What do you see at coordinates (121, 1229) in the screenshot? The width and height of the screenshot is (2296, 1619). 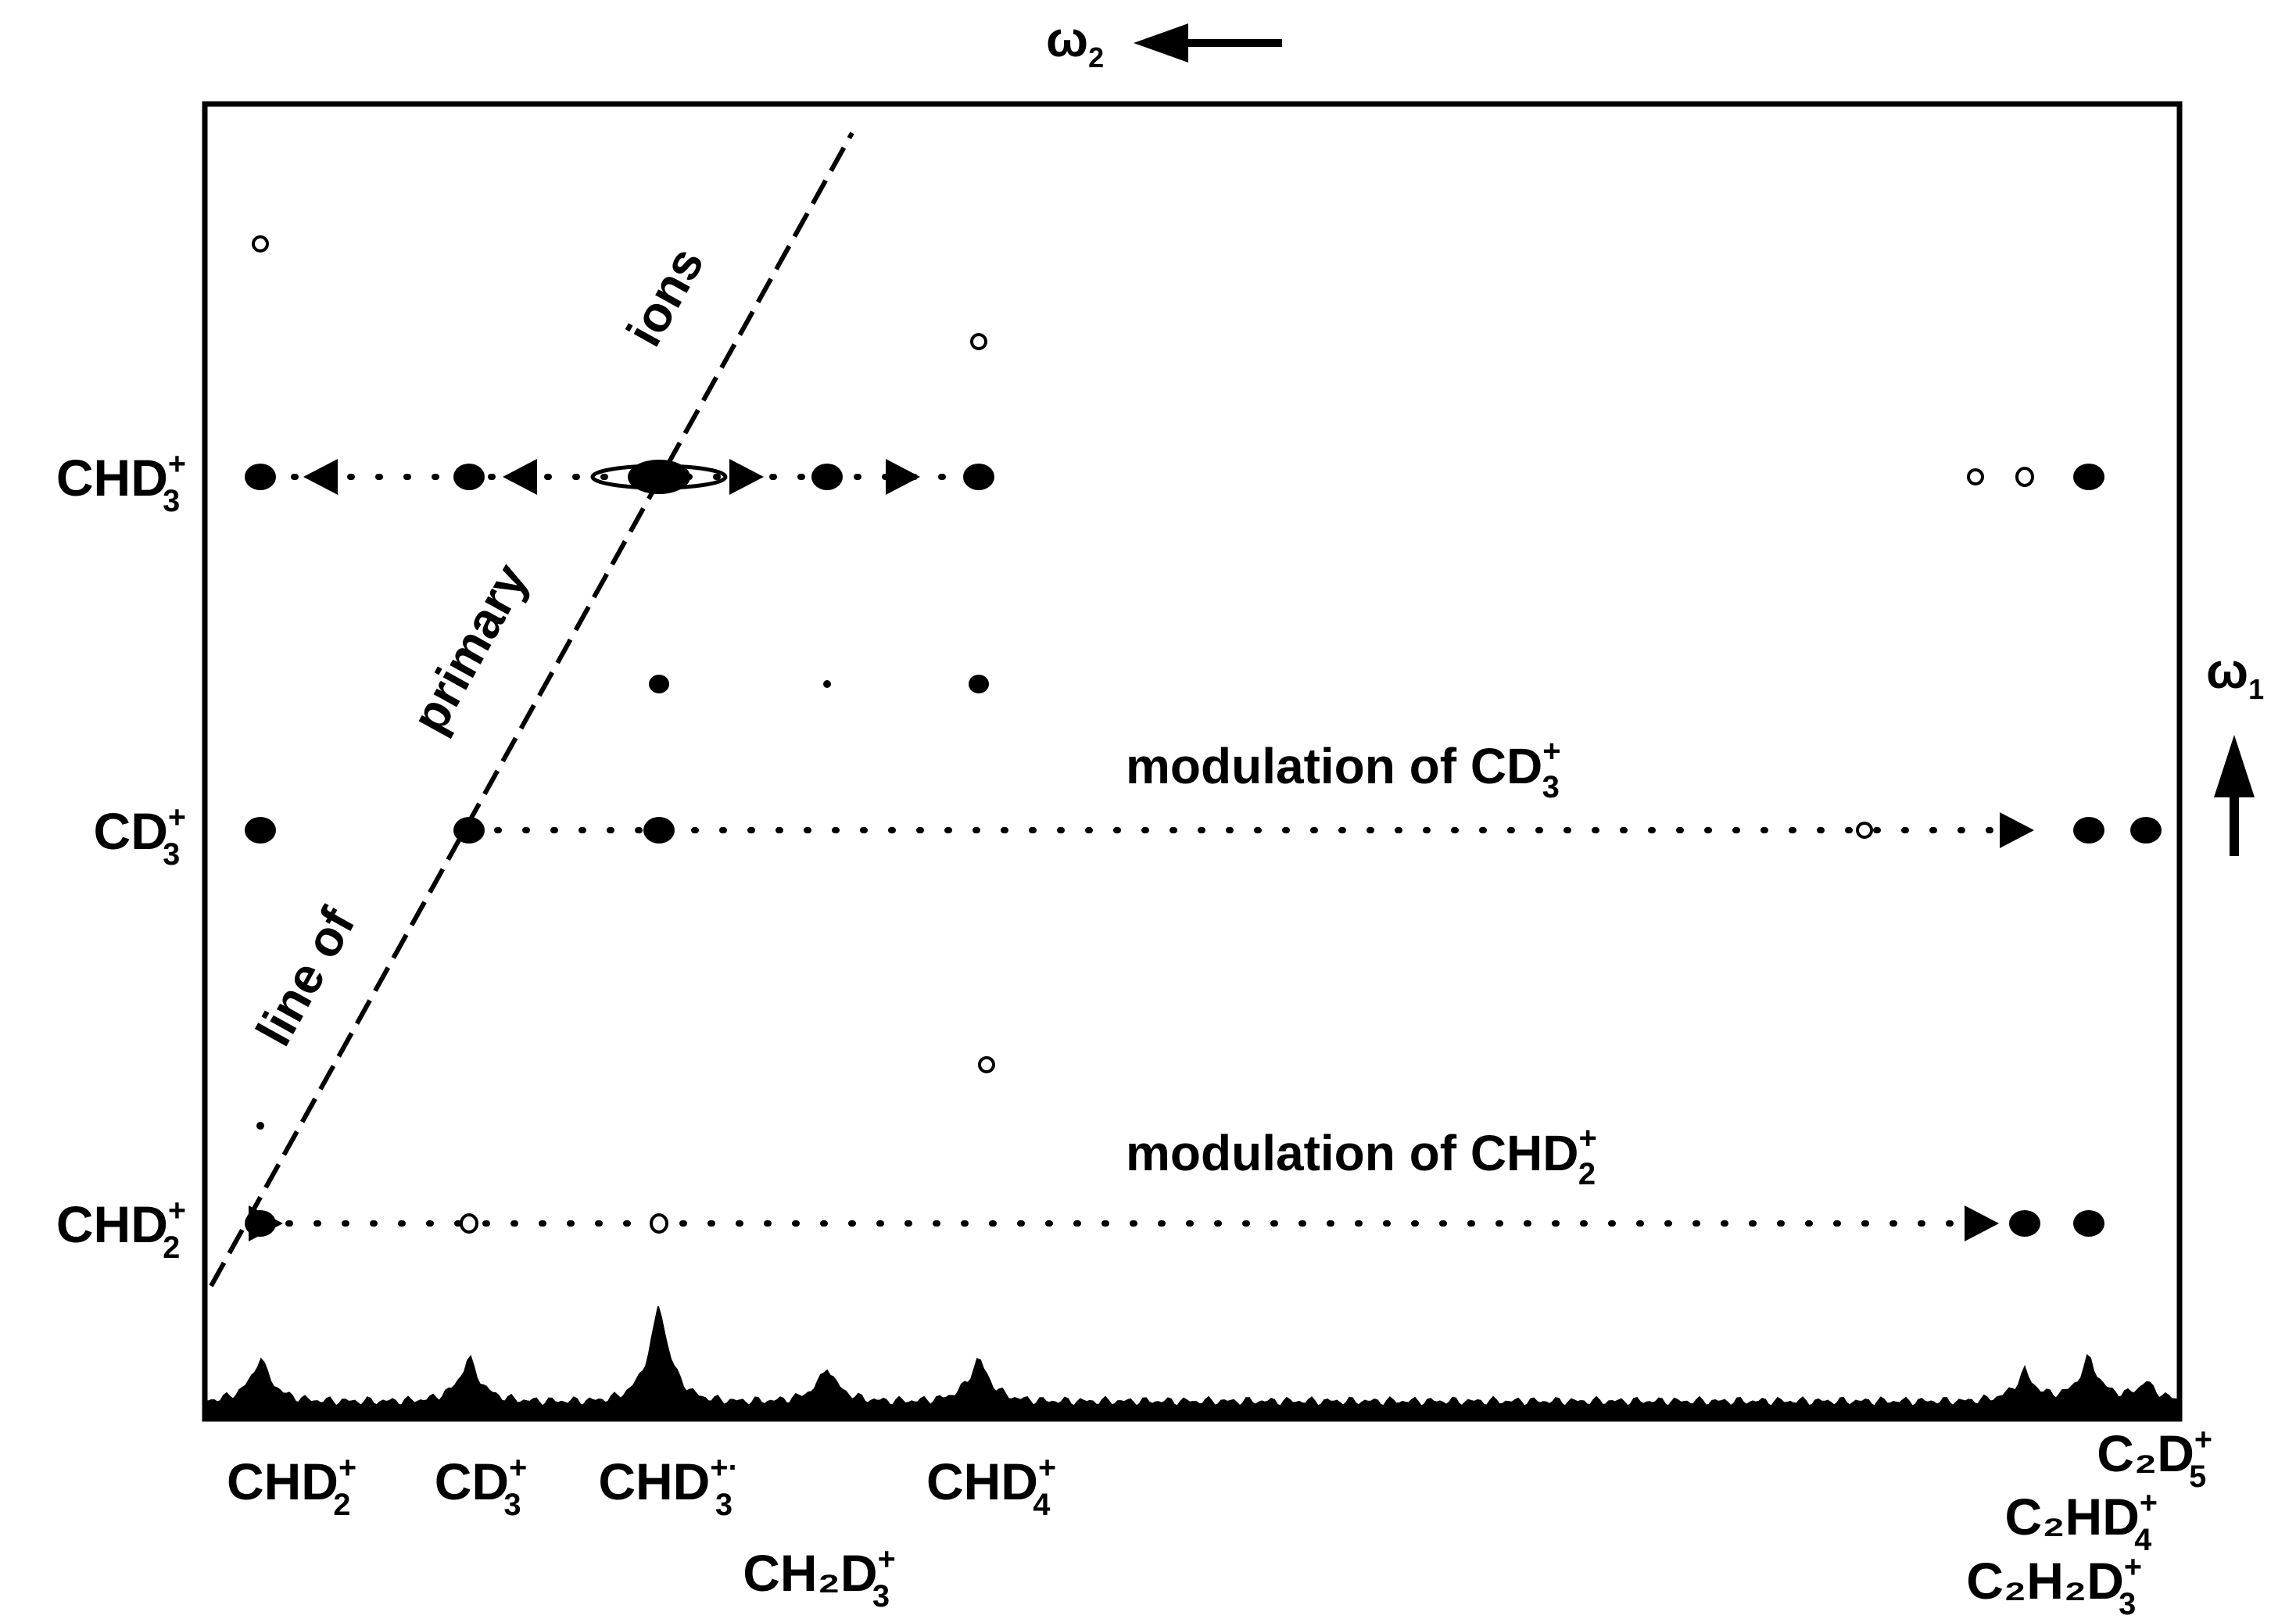 I see `y-label-chd2: CHD+ 2` at bounding box center [121, 1229].